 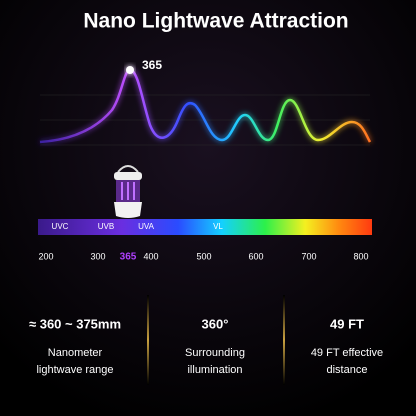 I want to click on title: Nano Lightwave Attraction, so click(x=215, y=21).